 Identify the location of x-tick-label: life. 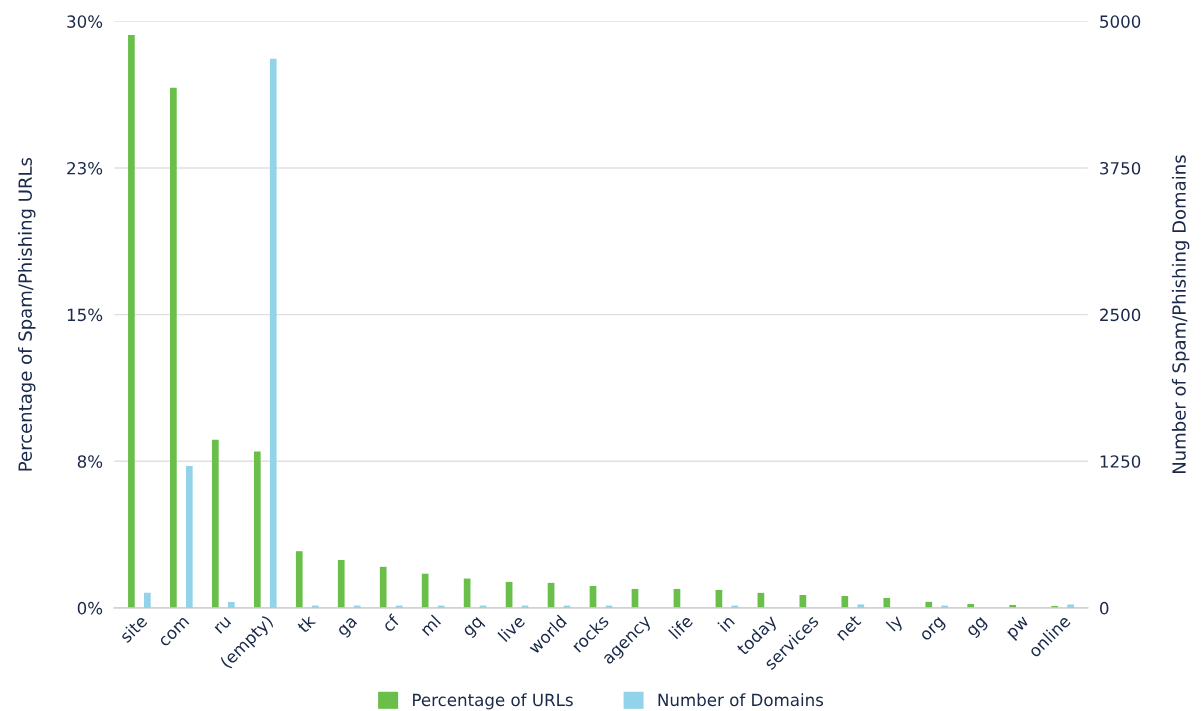
(681, 627).